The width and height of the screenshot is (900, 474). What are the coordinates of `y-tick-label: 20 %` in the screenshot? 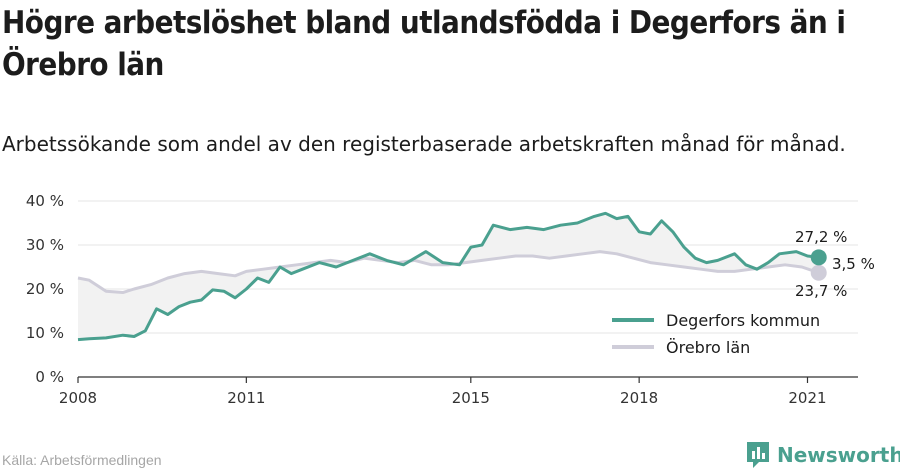 It's located at (45, 289).